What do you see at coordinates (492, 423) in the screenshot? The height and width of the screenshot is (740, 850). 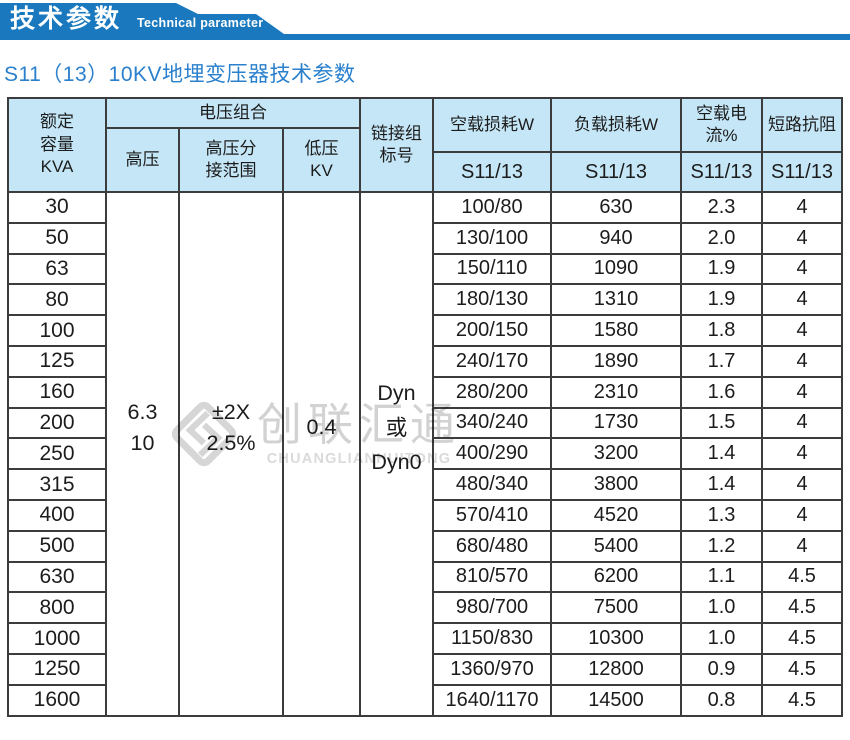 I see `body-cell-no-load-loss: 340/240` at bounding box center [492, 423].